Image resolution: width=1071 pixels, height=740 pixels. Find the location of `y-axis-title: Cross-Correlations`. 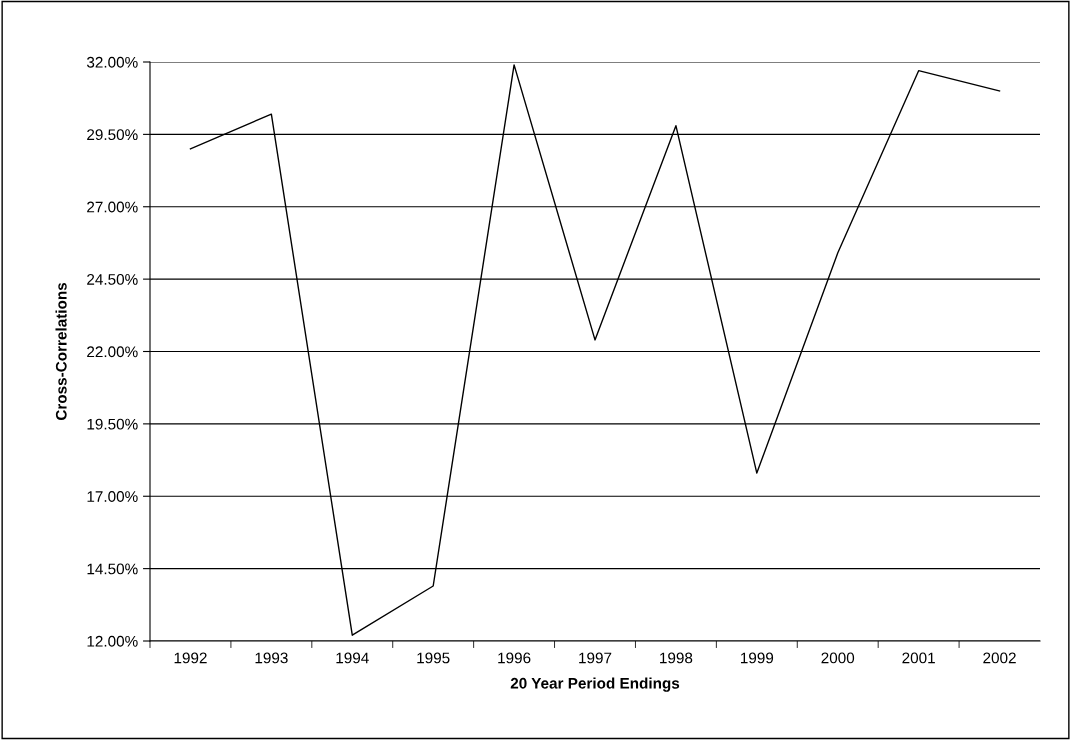

y-axis-title: Cross-Correlations is located at coordinates (61, 351).